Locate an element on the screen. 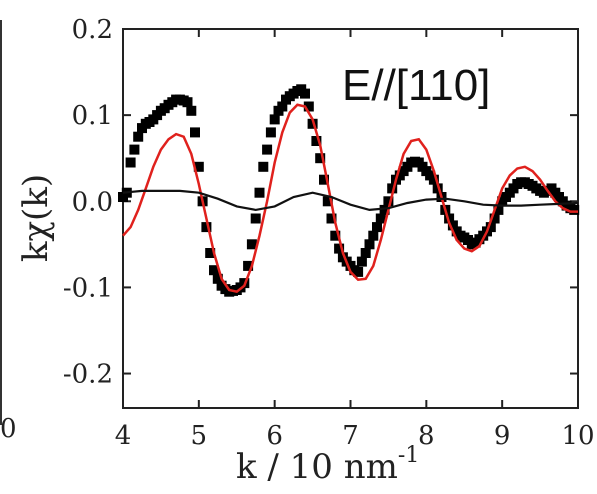 Image resolution: width=597 pixels, height=494 pixels. x-tick-label: 6 is located at coordinates (274, 436).